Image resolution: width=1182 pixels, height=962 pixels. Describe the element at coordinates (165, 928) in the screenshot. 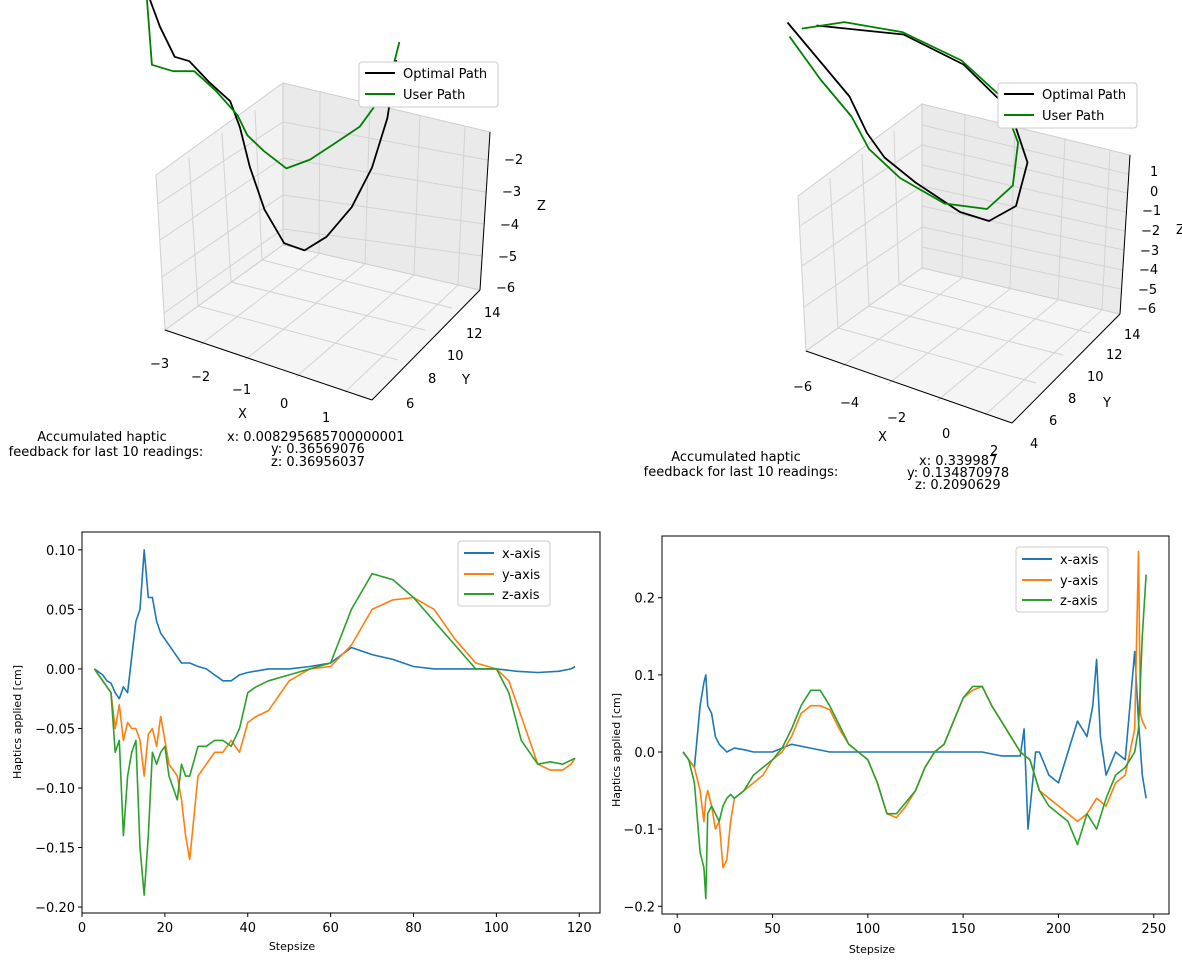

I see `x-tick-label: 20` at that location.